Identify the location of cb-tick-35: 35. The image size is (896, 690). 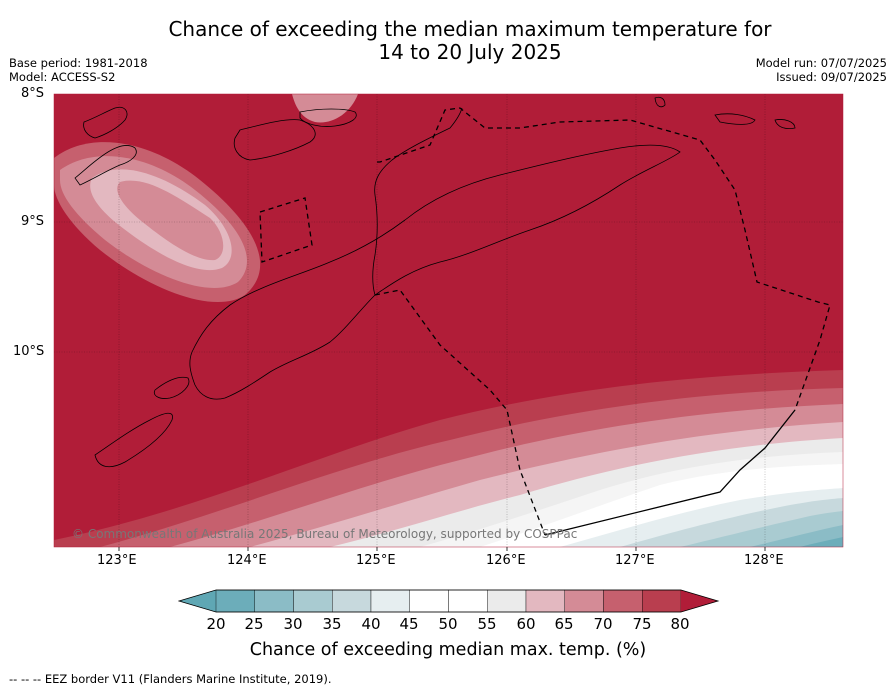
(332, 624).